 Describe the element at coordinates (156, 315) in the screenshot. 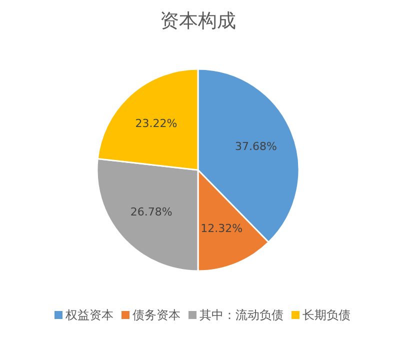

I see `legend-label: 债务资本` at that location.